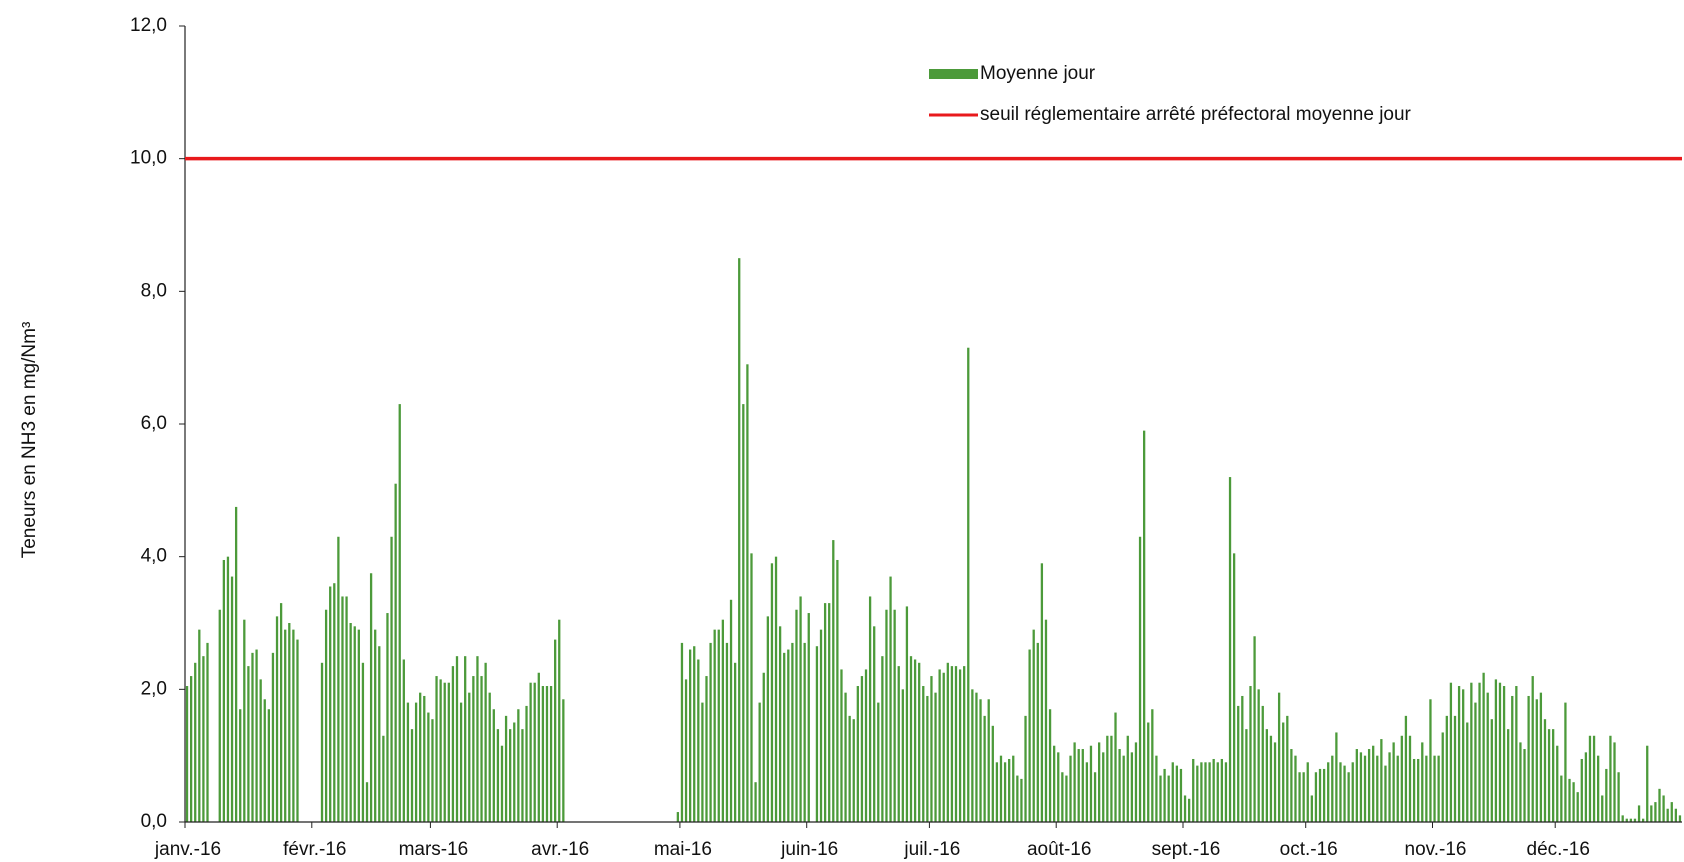  Describe the element at coordinates (1436, 849) in the screenshot. I see `x-tick-label: nov.-16` at that location.